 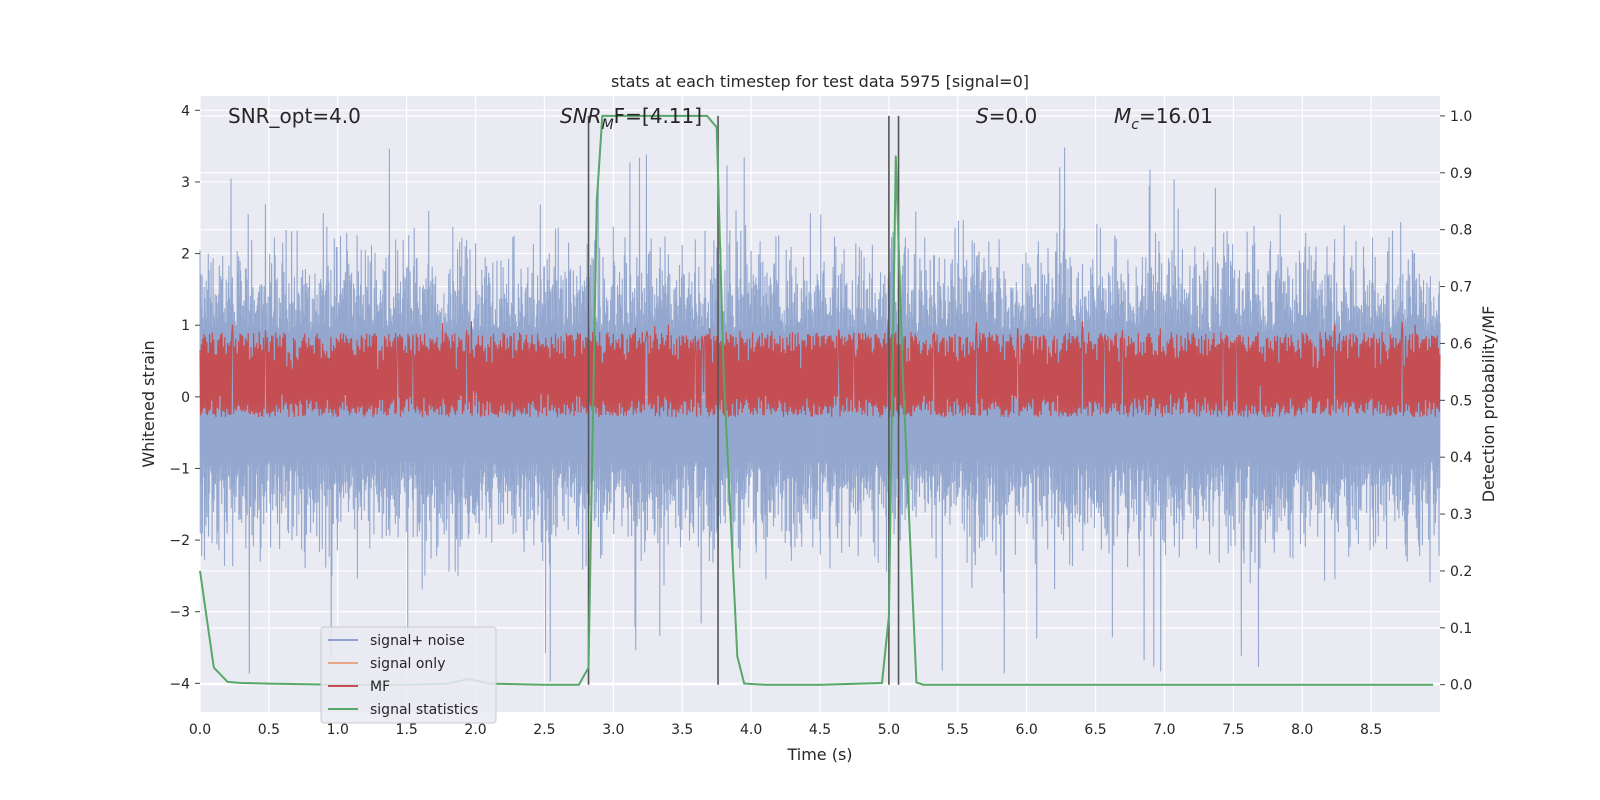 What do you see at coordinates (1461, 686) in the screenshot?
I see `y-right-tick-label: 0.0` at bounding box center [1461, 686].